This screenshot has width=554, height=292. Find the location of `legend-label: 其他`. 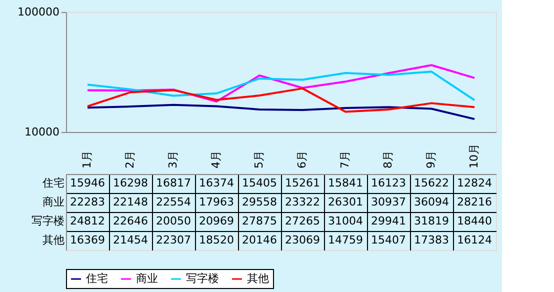

legend-label: 其他 is located at coordinates (258, 278).